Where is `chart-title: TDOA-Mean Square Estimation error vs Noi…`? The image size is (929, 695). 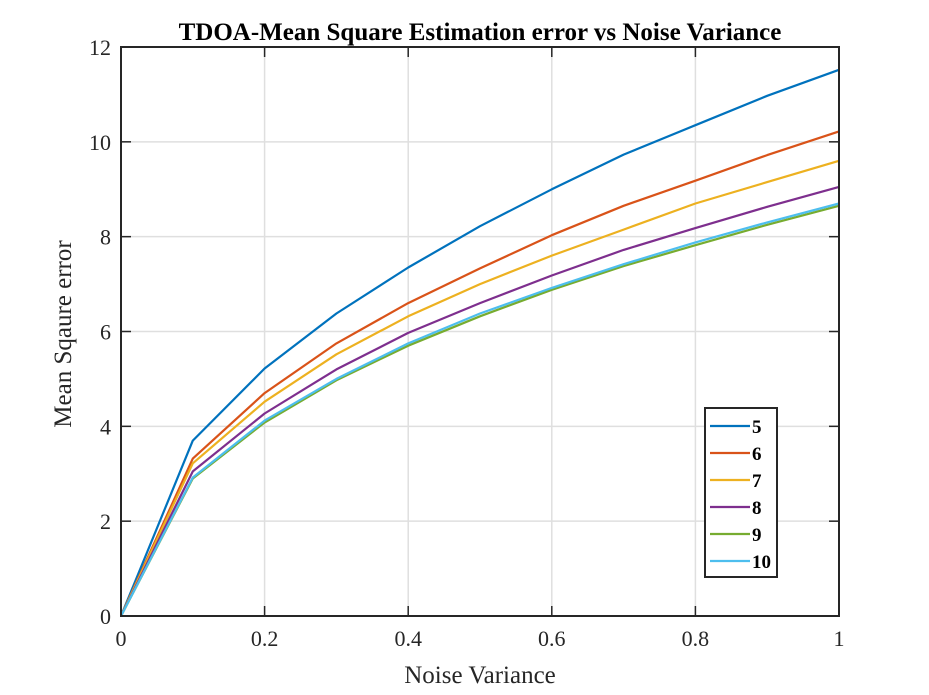 chart-title: TDOA-Mean Square Estimation error vs Noi… is located at coordinates (480, 32).